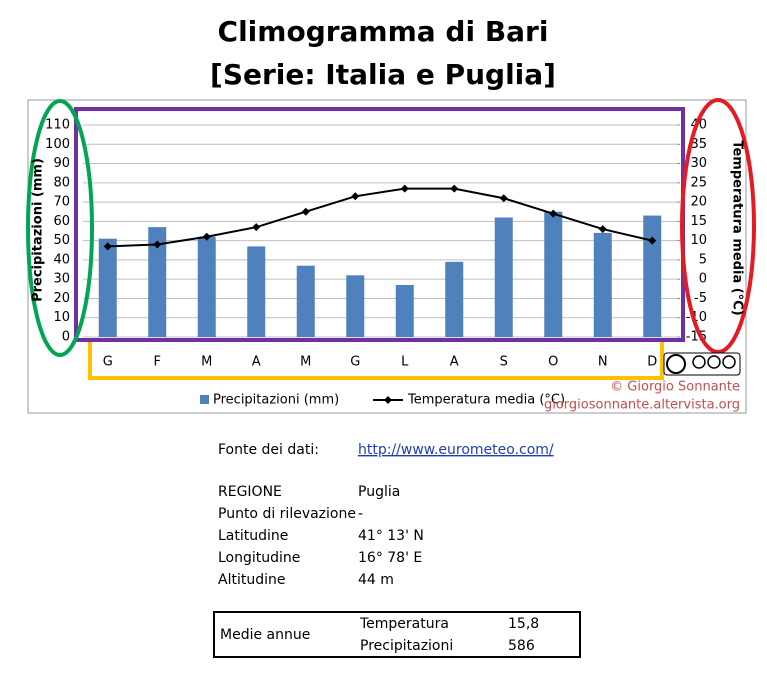 This screenshot has height=683, width=767. What do you see at coordinates (603, 362) in the screenshot?
I see `x-tick-label: N` at bounding box center [603, 362].